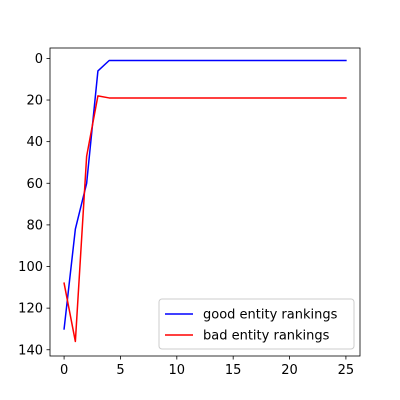 The image size is (400, 400). I want to click on y-tick-label: 40, so click(34, 142).